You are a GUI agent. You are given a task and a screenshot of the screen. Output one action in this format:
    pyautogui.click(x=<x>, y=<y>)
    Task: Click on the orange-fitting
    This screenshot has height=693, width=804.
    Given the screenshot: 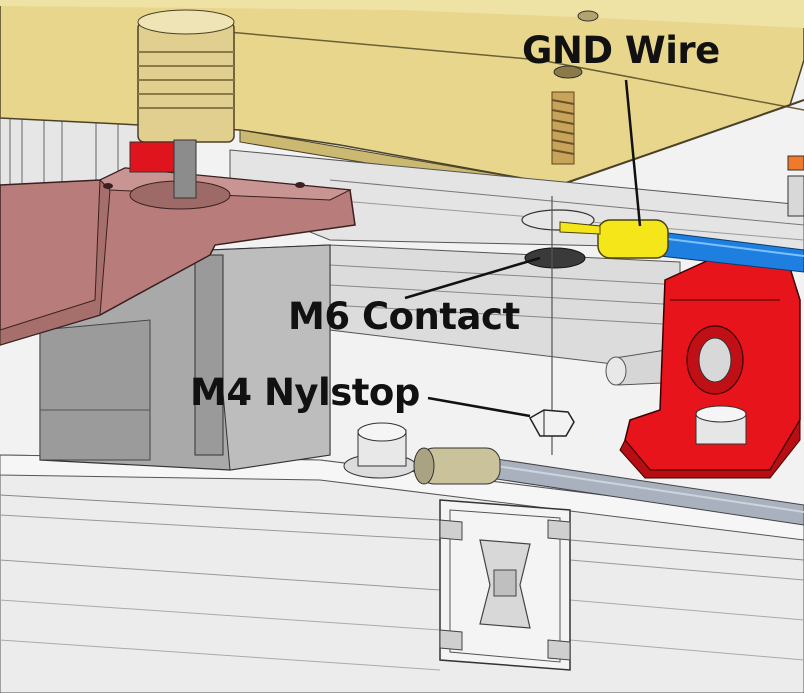 What is the action you would take?
    pyautogui.click(x=795, y=163)
    